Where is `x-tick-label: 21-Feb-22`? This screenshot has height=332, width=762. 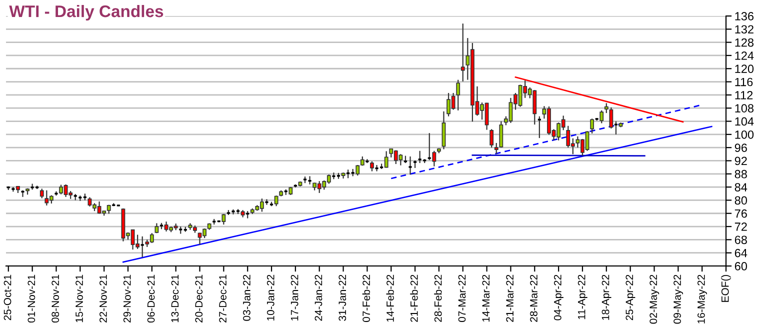 x-tick-label: 21-Feb-22 is located at coordinates (414, 298).